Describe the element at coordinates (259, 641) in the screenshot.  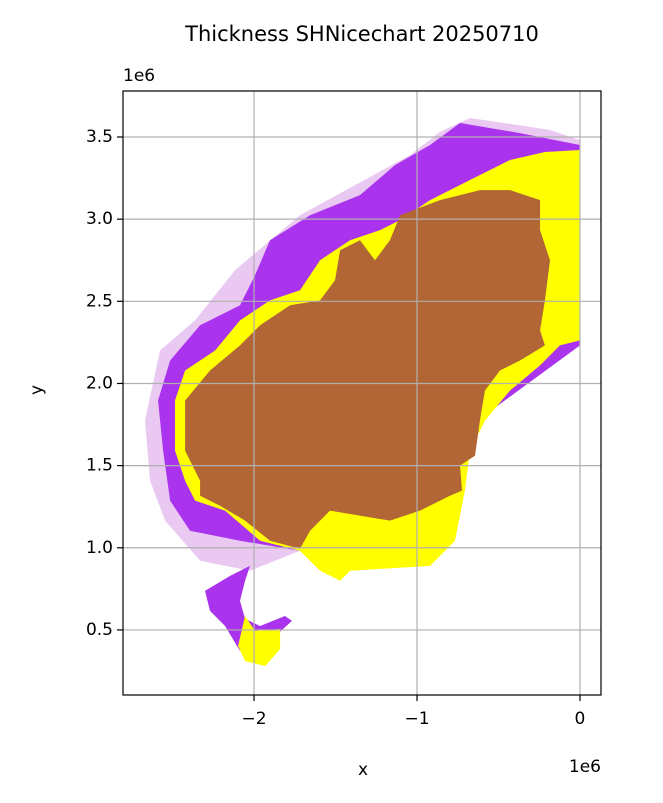
I see `region` at that location.